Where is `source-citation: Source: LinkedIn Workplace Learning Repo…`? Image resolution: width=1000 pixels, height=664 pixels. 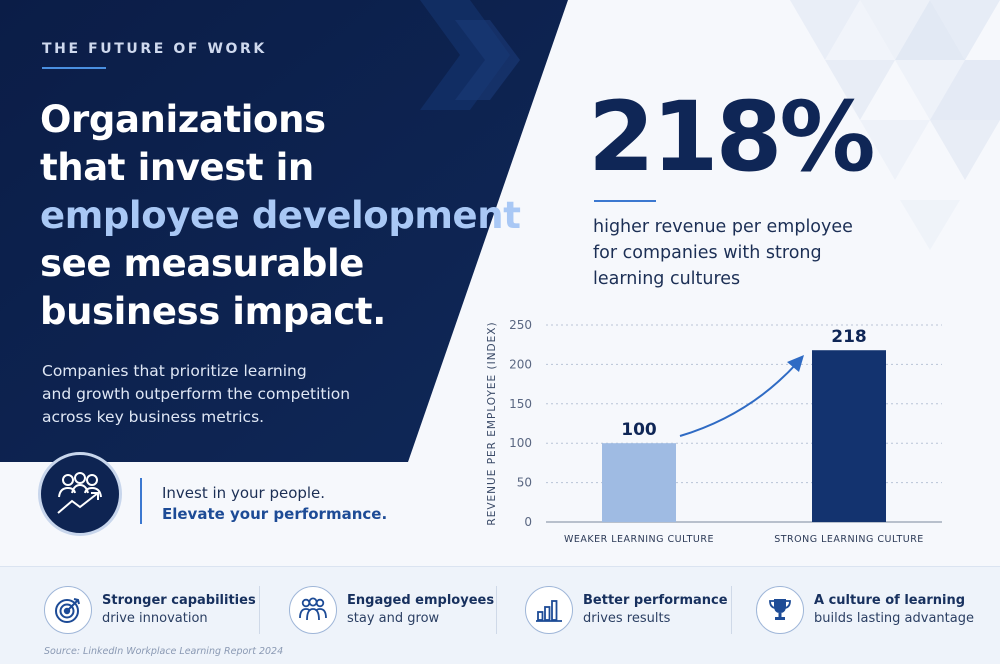
source-citation: Source: LinkedIn Workplace Learning Repo… is located at coordinates (164, 651).